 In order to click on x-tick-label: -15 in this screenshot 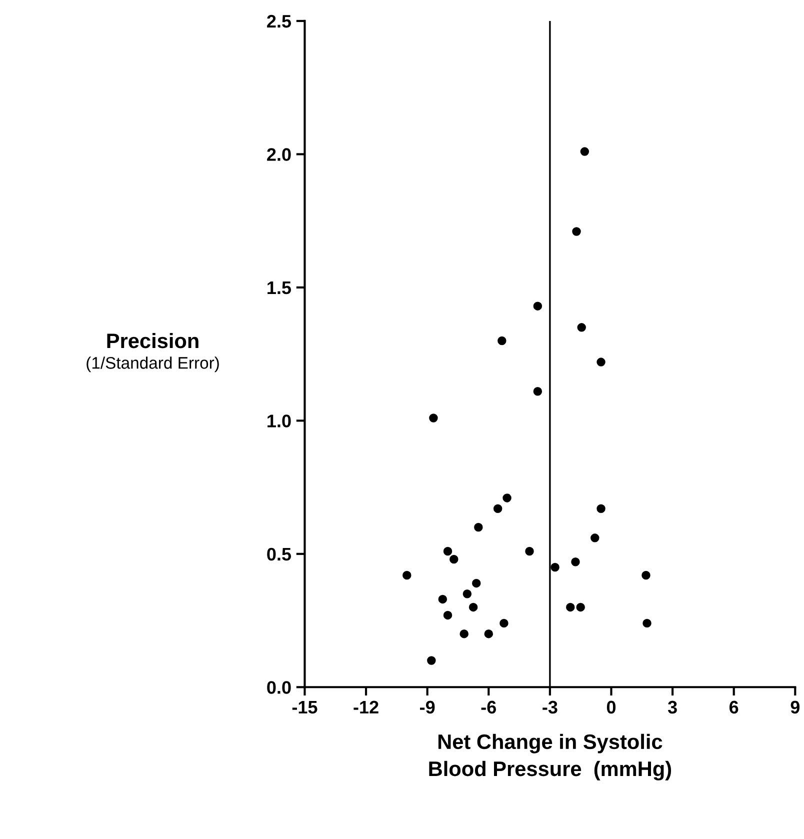, I will do `click(305, 707)`.